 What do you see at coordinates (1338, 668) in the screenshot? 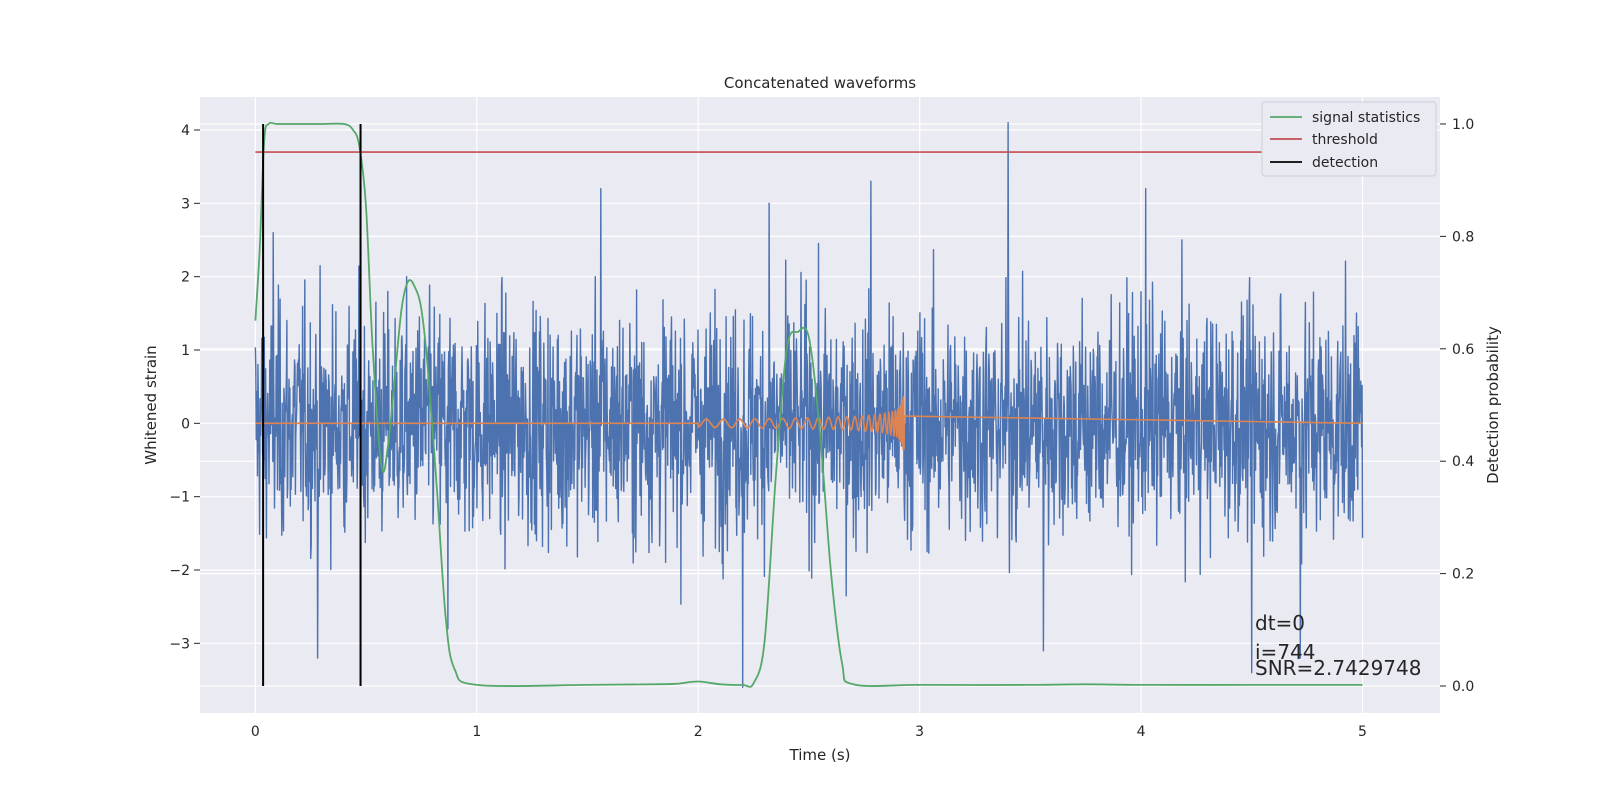
I see `annotation-snr: SNR=2.7429748` at bounding box center [1338, 668].